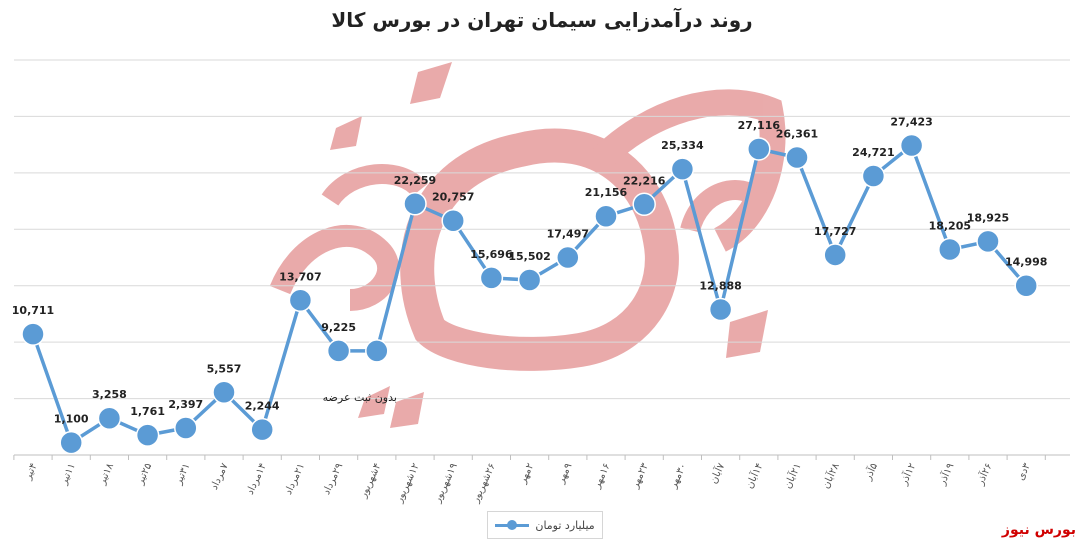  What do you see at coordinates (224, 368) in the screenshot?
I see `data-label: 5,557` at bounding box center [224, 368].